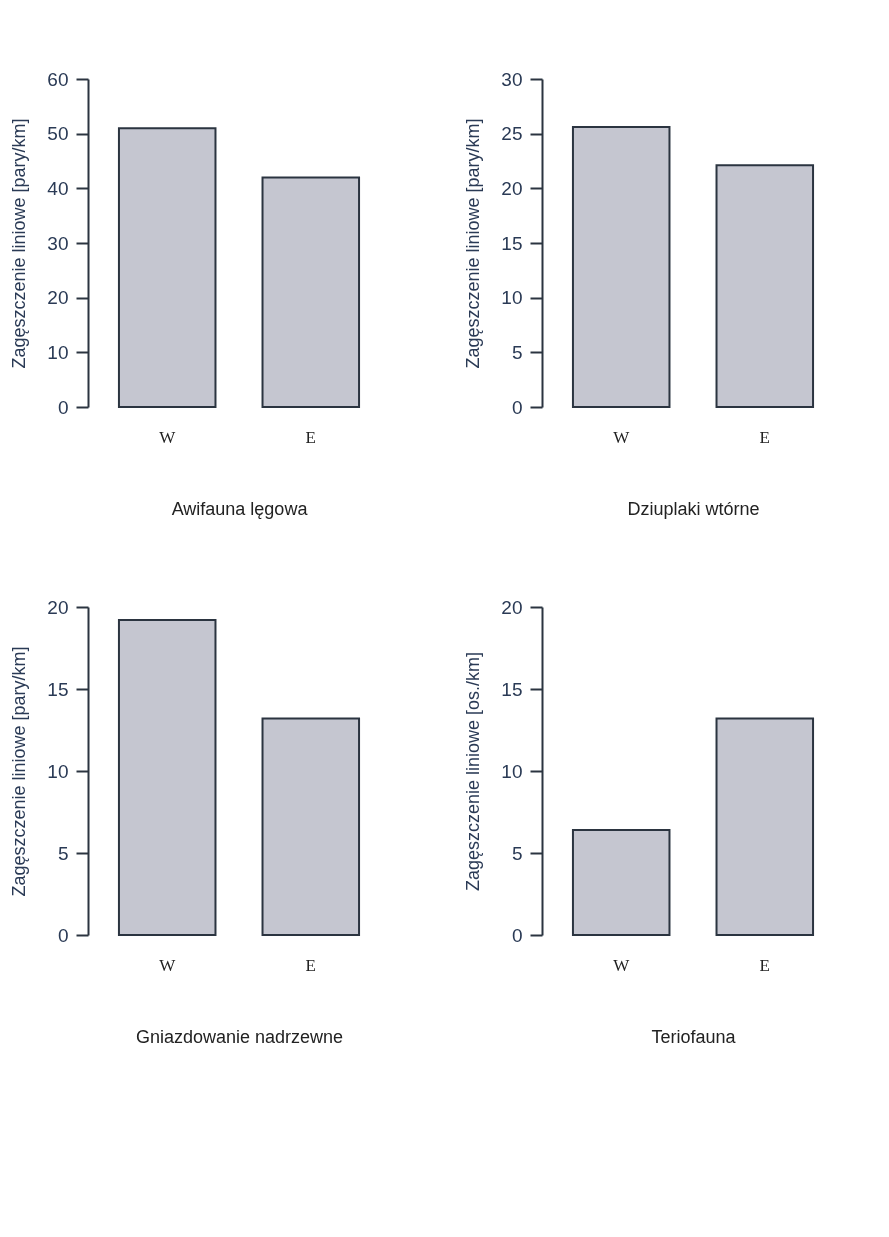  Describe the element at coordinates (473, 771) in the screenshot. I see `y-axis-title: Zagęszczenie liniowe [os./km]` at that location.